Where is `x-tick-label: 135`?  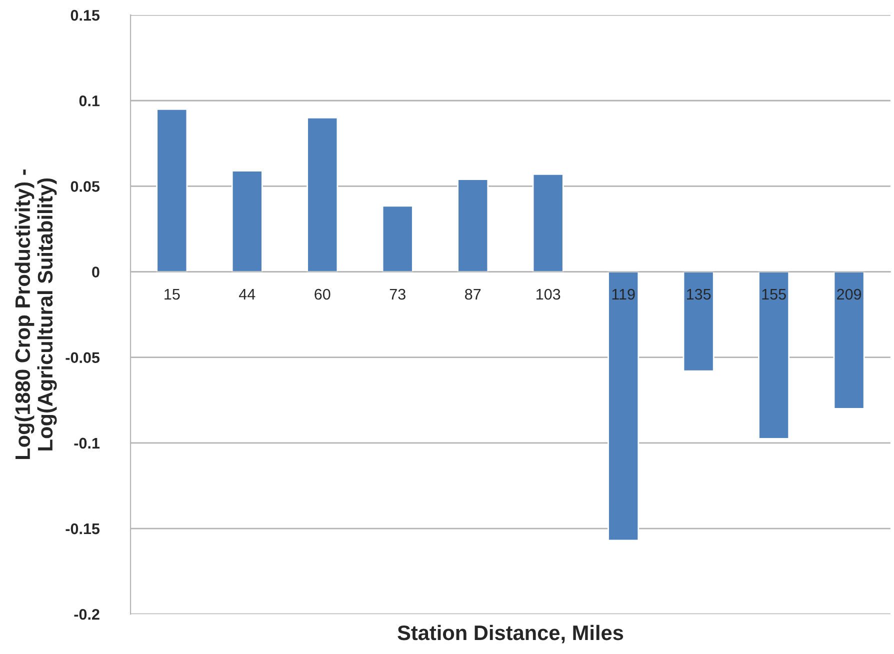 x-tick-label: 135 is located at coordinates (698, 294).